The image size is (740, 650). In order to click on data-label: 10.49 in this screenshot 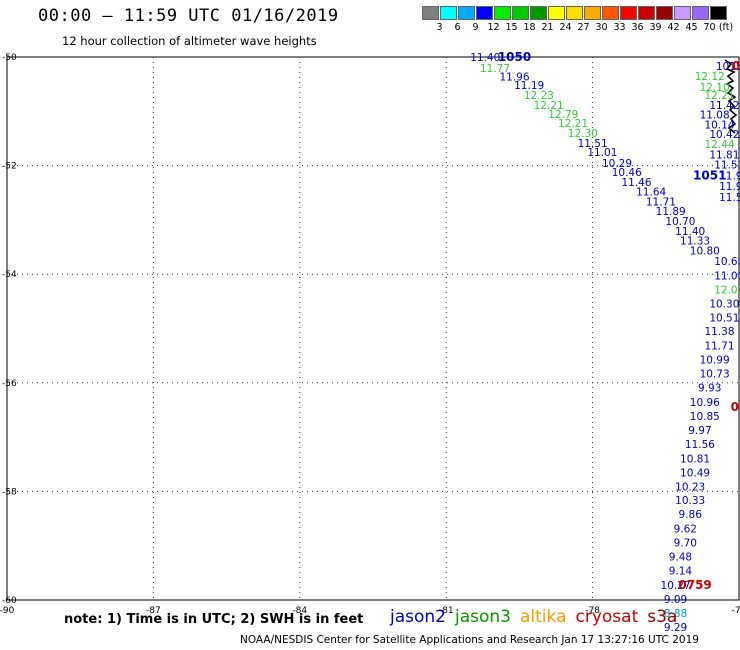, I will do `click(695, 473)`.